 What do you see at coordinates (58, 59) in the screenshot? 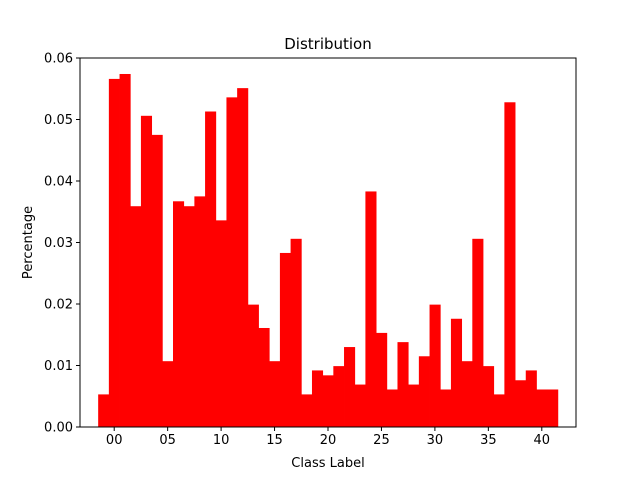
I see `y-tick-label: 0.06` at bounding box center [58, 59].